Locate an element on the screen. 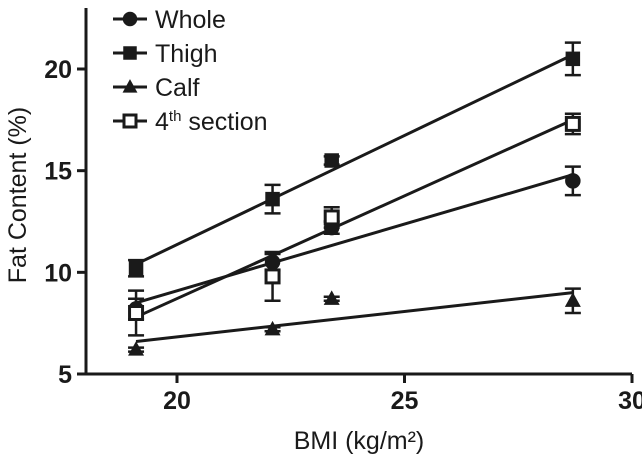 The height and width of the screenshot is (460, 642). y-tick-label: 5 is located at coordinates (65, 375).